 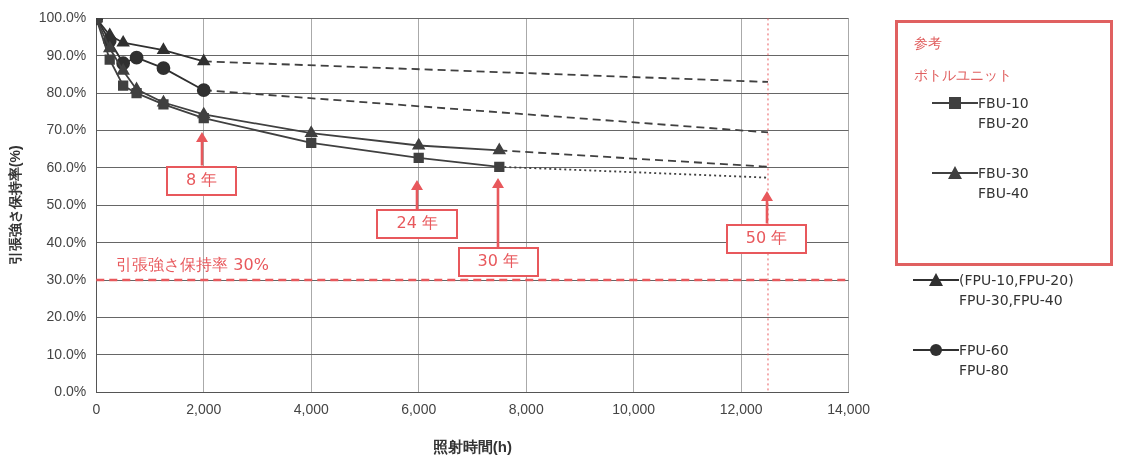 What do you see at coordinates (741, 409) in the screenshot?
I see `x-tick-label: 12,000` at bounding box center [741, 409].